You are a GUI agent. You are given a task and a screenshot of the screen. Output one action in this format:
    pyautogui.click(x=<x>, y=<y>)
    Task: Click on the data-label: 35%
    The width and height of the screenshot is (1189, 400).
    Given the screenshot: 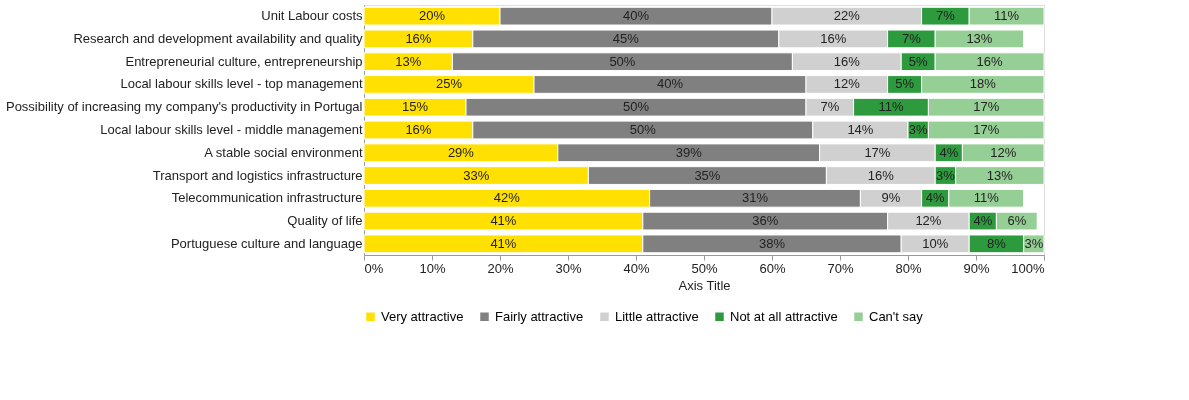 What is the action you would take?
    pyautogui.click(x=707, y=175)
    